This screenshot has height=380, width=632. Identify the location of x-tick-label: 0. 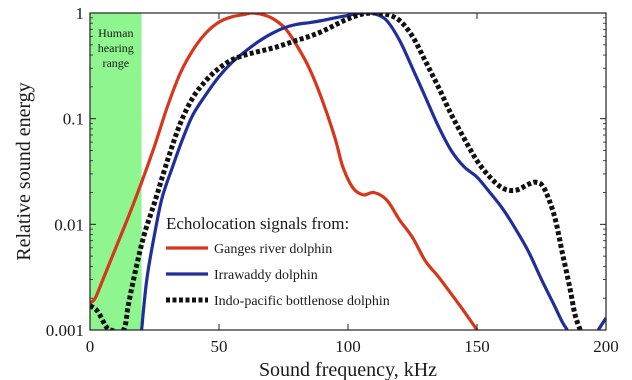
(90, 346).